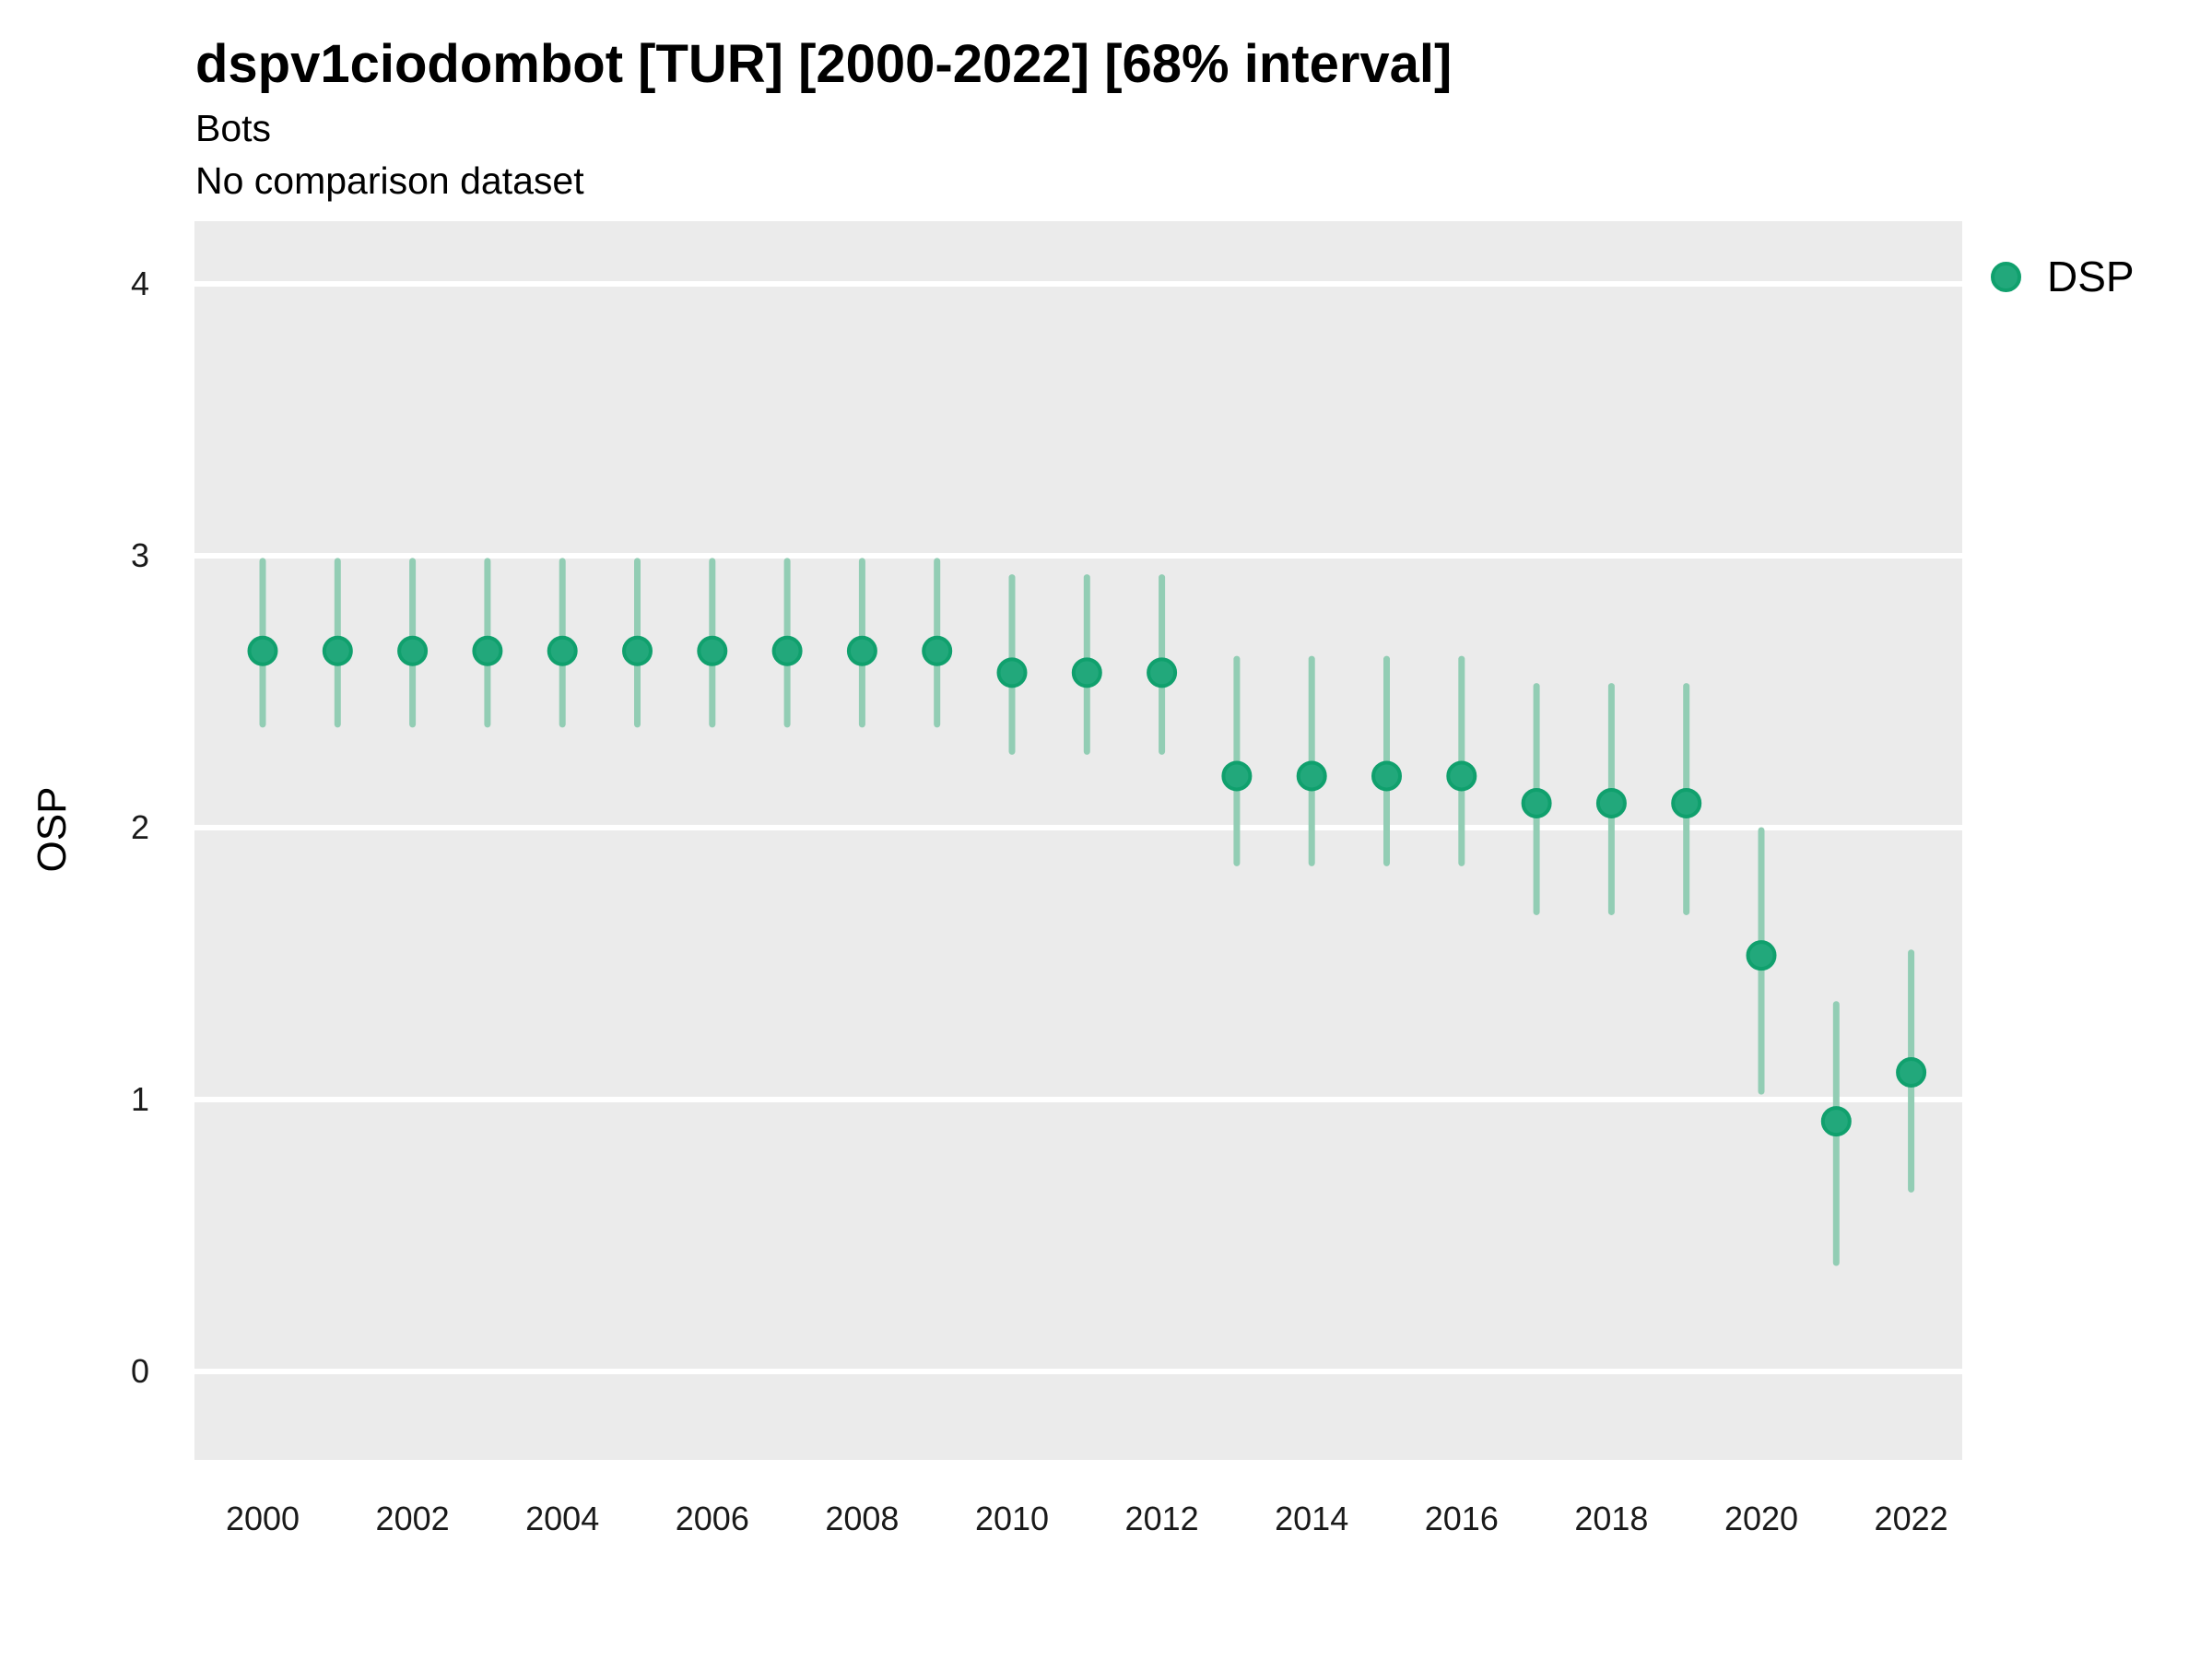 The image size is (2212, 1659). I want to click on x-tick-label-2006: 2006, so click(712, 1518).